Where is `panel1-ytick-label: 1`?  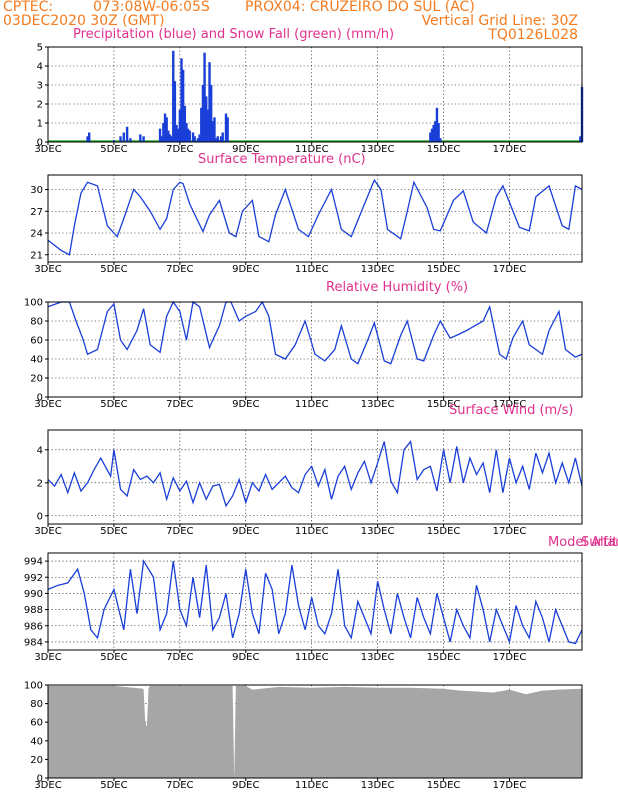 panel1-ytick-label: 1 is located at coordinates (40, 124).